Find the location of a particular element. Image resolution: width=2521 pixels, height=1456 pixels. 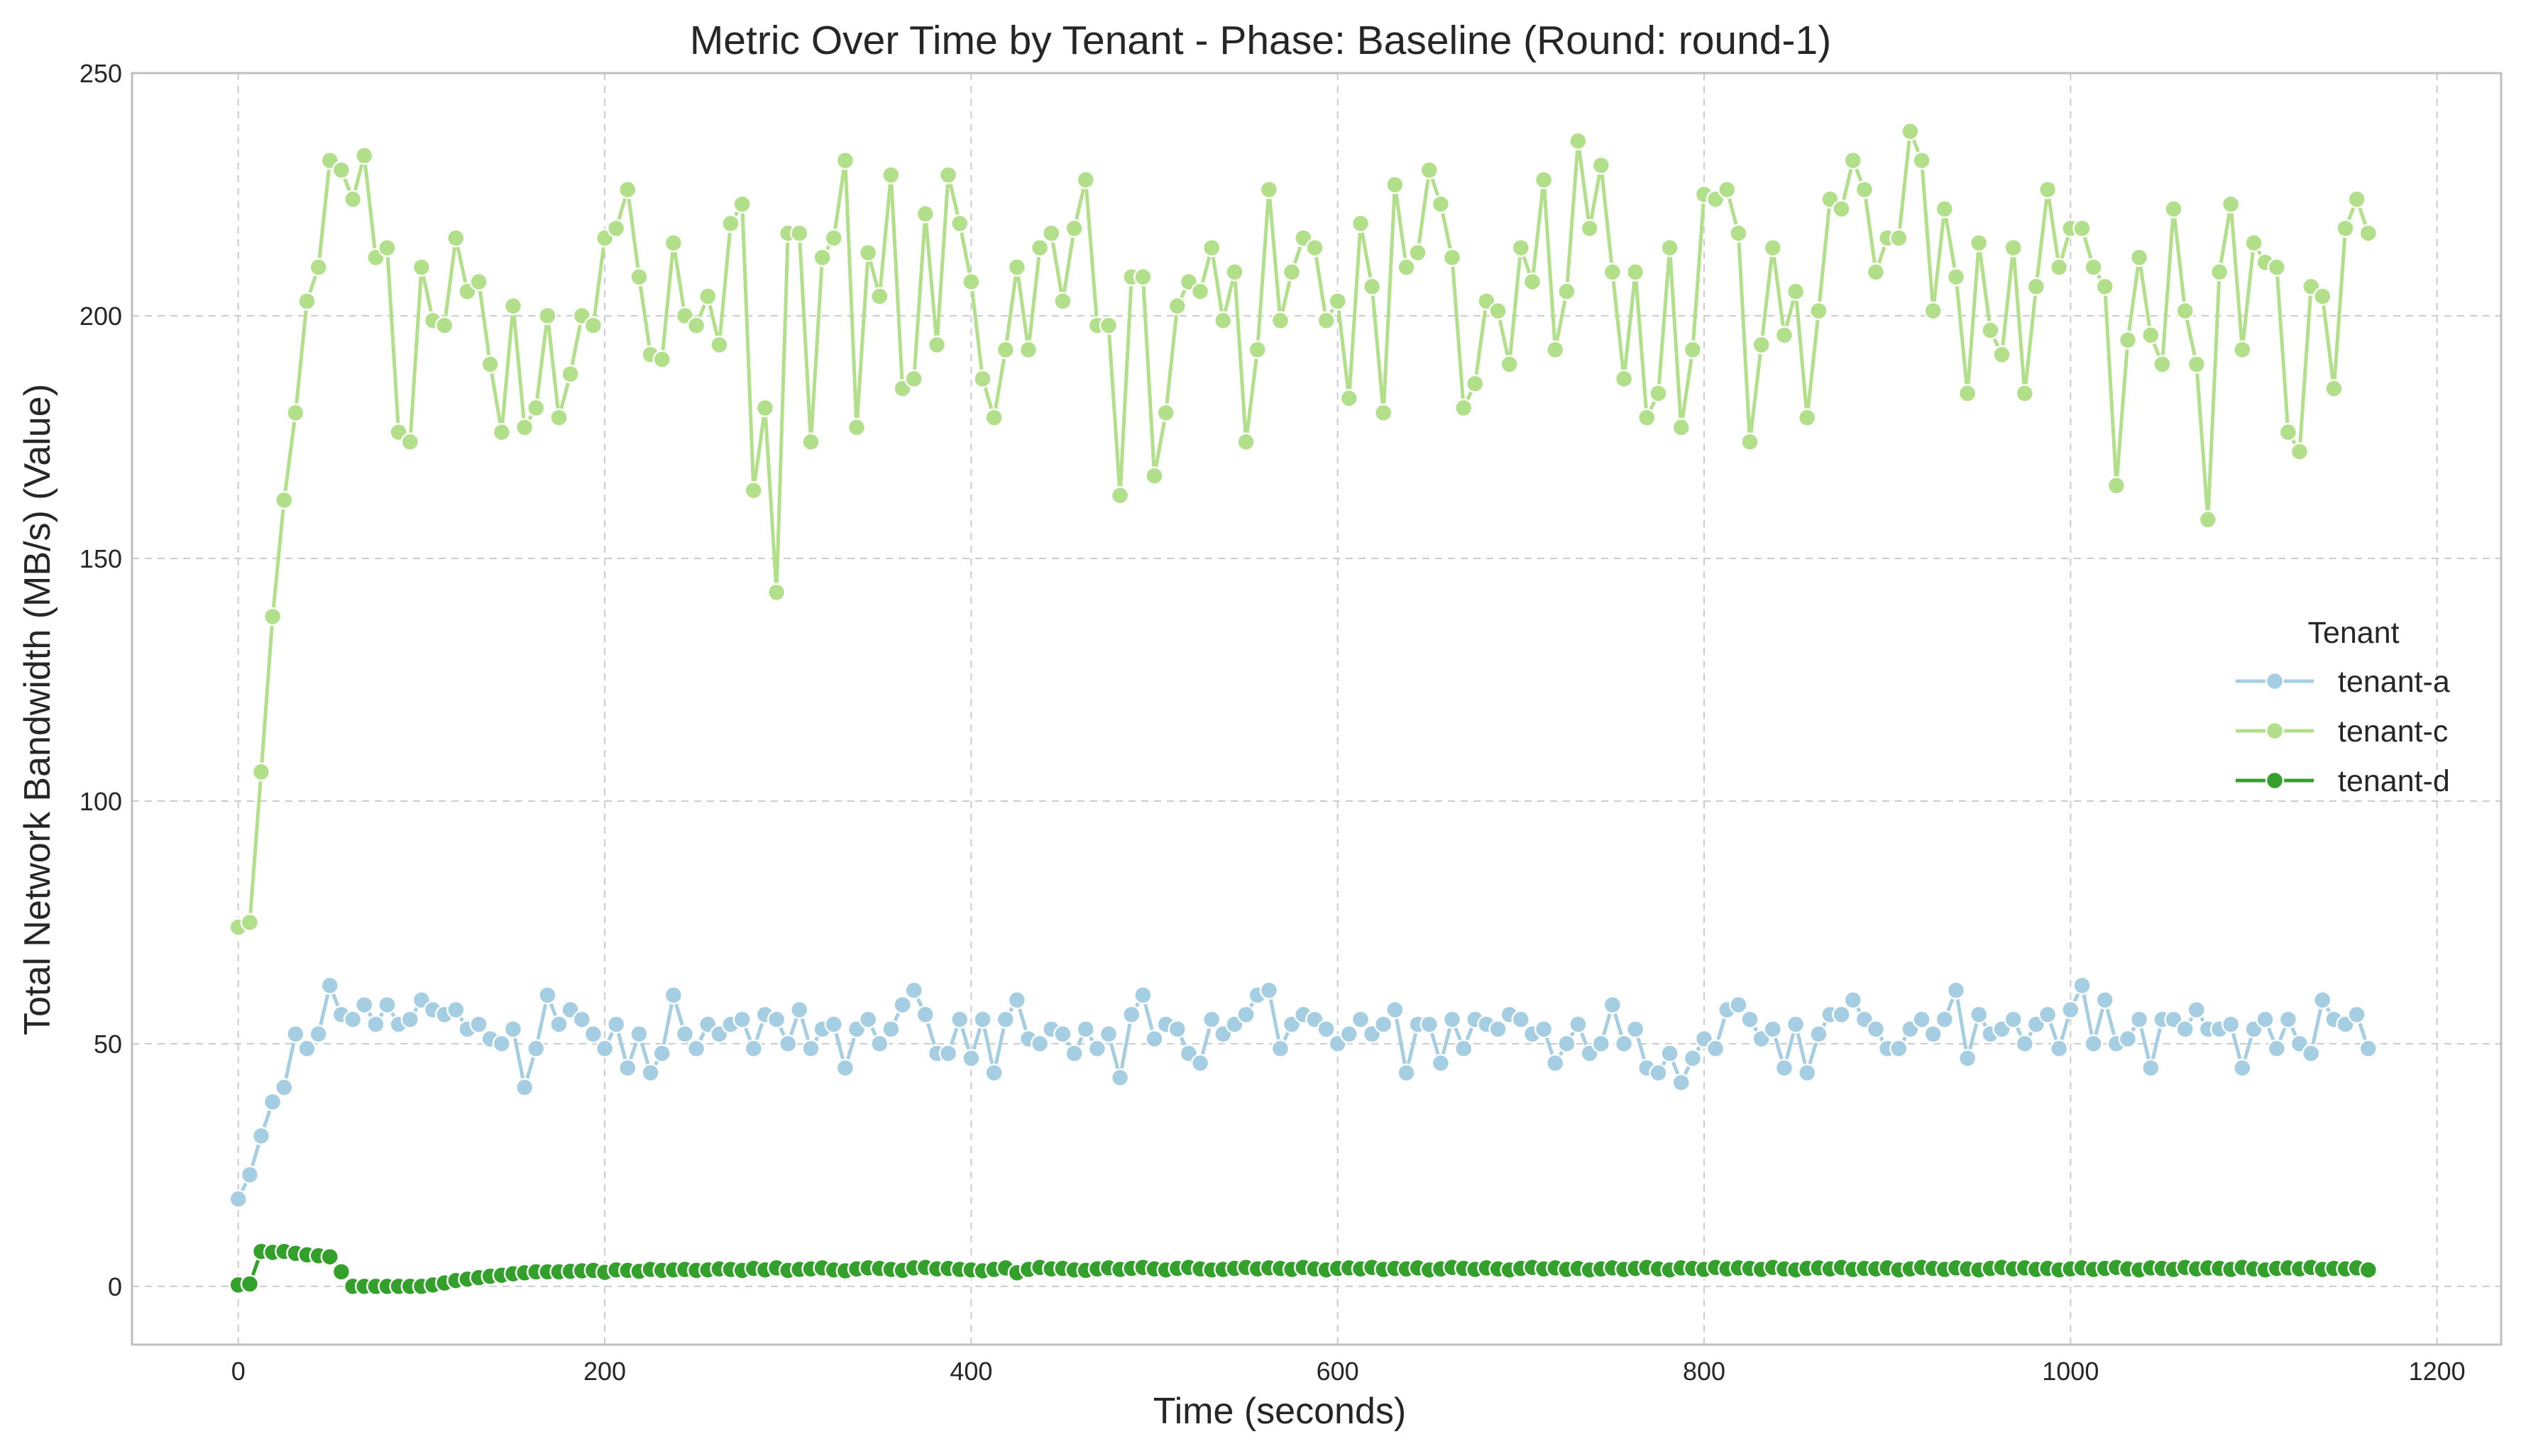

legend-label: tenant-d is located at coordinates (2394, 781).